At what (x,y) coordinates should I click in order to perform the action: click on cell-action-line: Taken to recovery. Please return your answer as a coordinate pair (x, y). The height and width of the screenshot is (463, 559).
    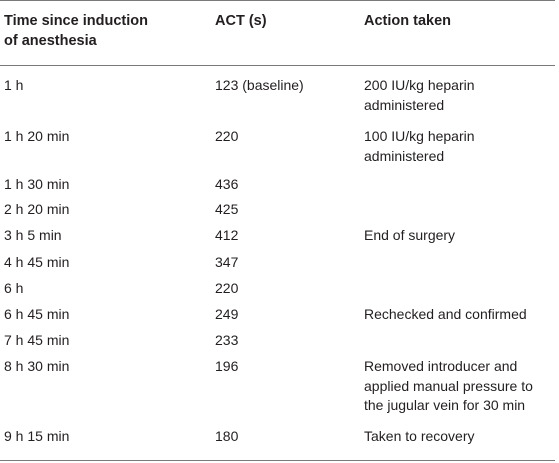
    Looking at the image, I should click on (419, 436).